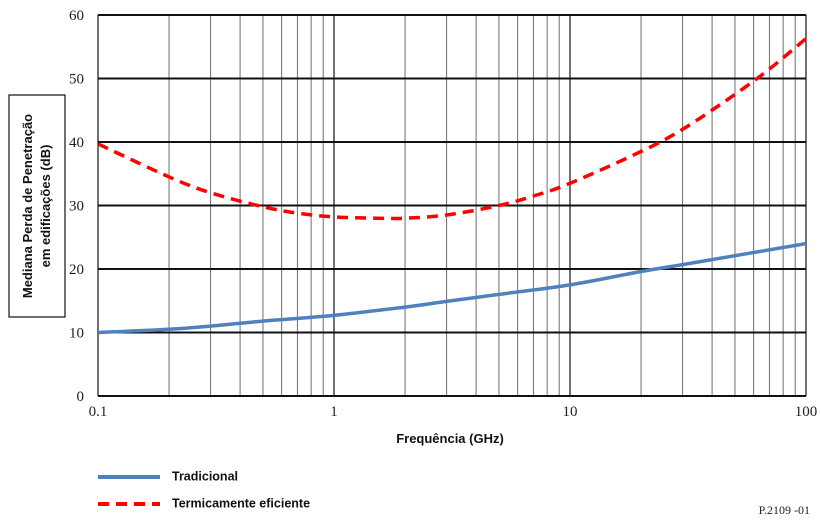 This screenshot has width=821, height=524. I want to click on x-tick-label: 1, so click(334, 412).